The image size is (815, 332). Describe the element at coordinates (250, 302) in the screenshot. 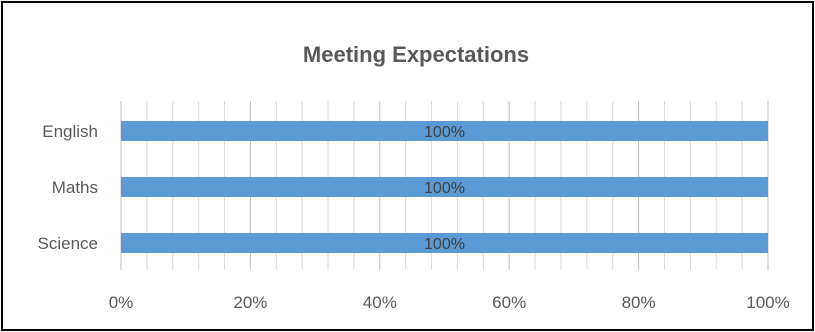

I see `x-tick-label: 20%` at that location.